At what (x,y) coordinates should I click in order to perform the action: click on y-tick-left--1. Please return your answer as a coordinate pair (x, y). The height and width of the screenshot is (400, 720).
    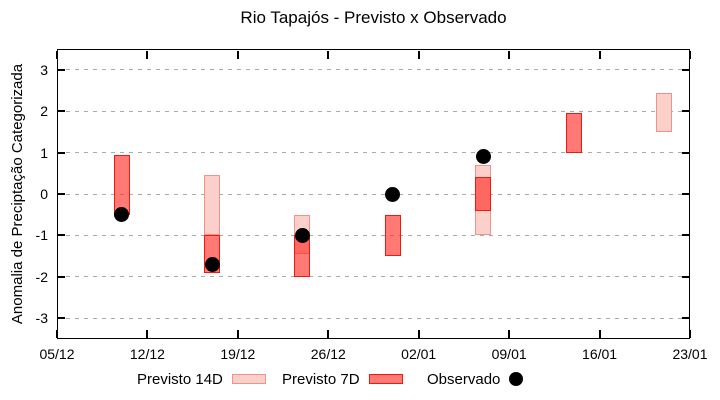
    Looking at the image, I should click on (61, 235).